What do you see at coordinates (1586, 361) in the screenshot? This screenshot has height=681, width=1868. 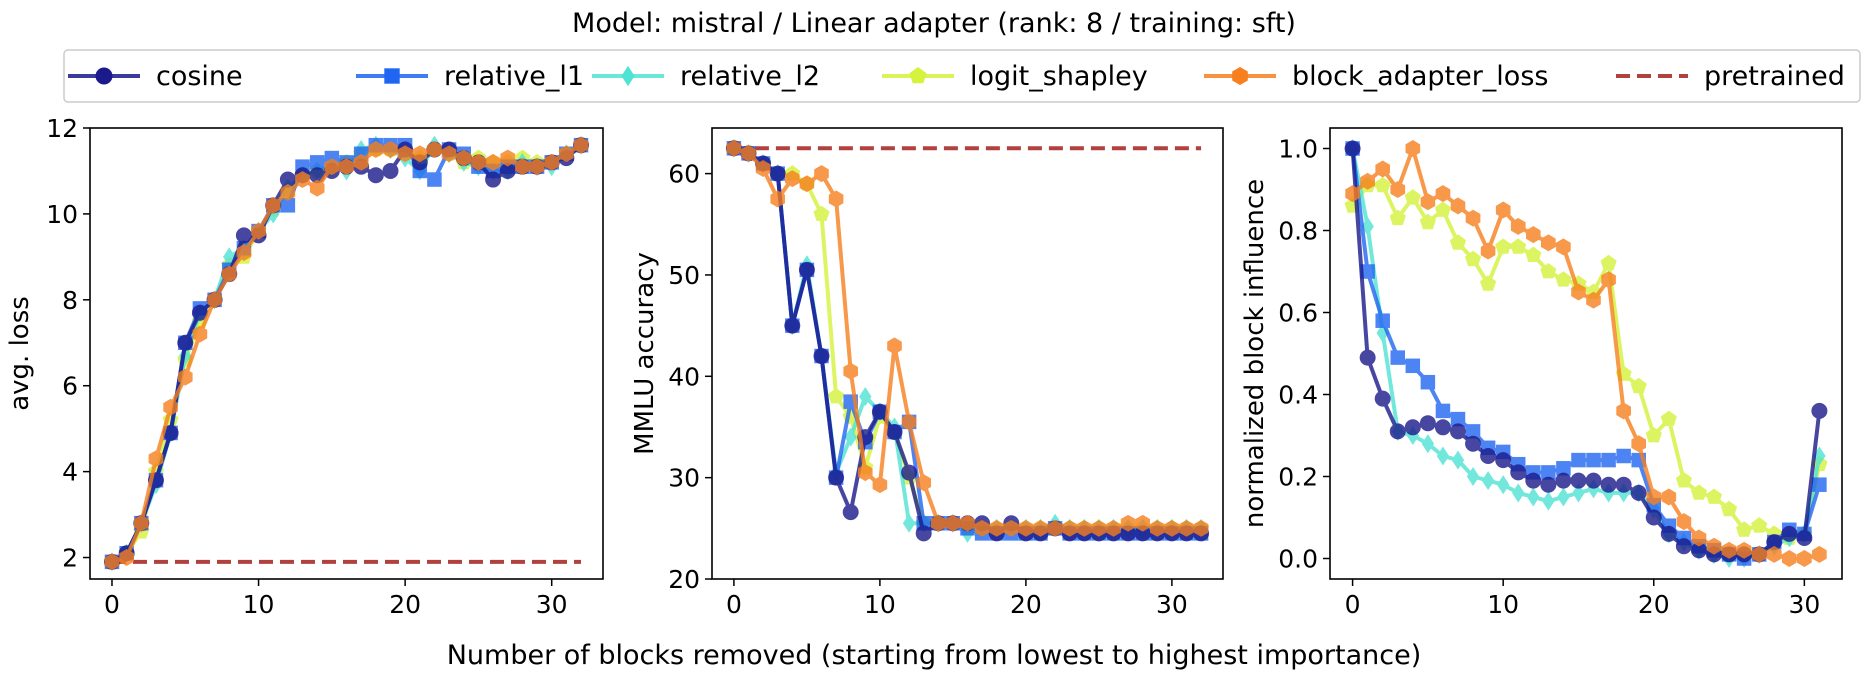 I see `series-line-logit-shapley` at bounding box center [1586, 361].